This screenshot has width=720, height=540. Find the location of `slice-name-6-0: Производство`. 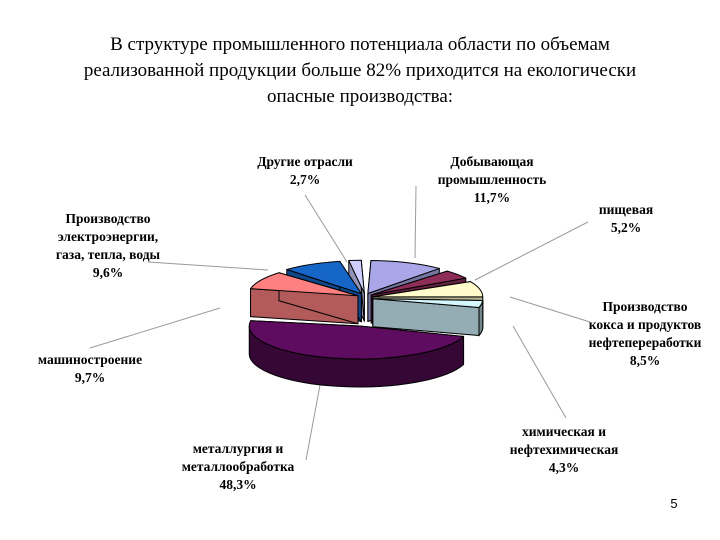

slice-name-6-0: Производство is located at coordinates (108, 218).